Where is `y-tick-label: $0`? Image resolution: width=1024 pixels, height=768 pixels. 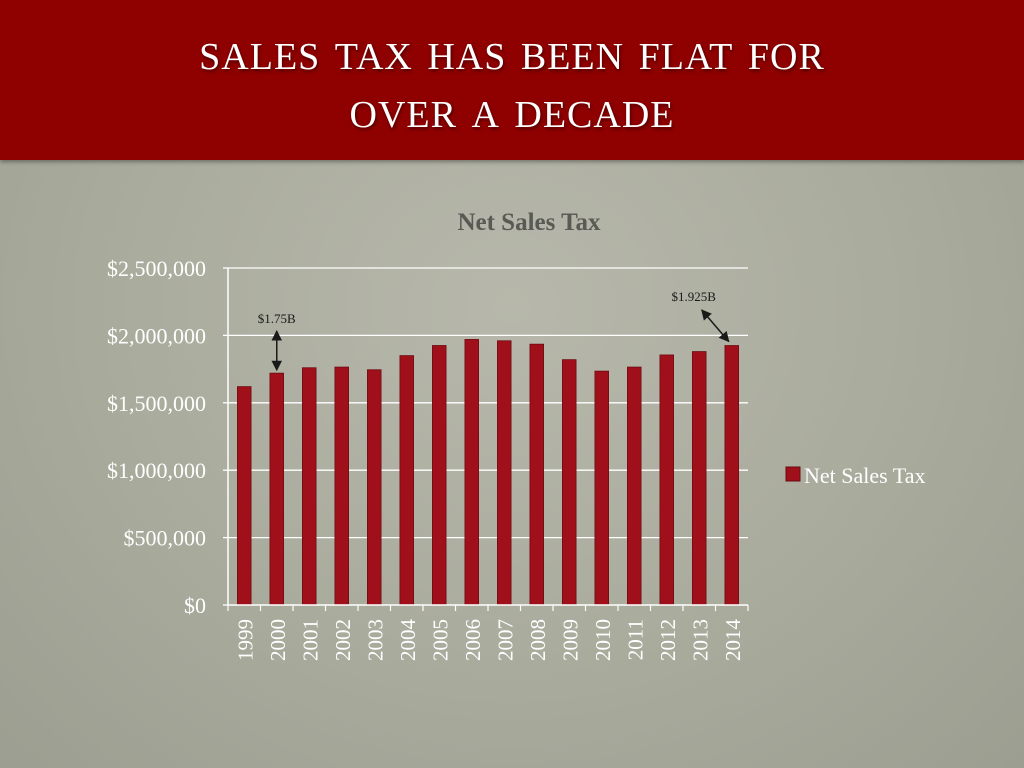 y-tick-label: $0 is located at coordinates (195, 605).